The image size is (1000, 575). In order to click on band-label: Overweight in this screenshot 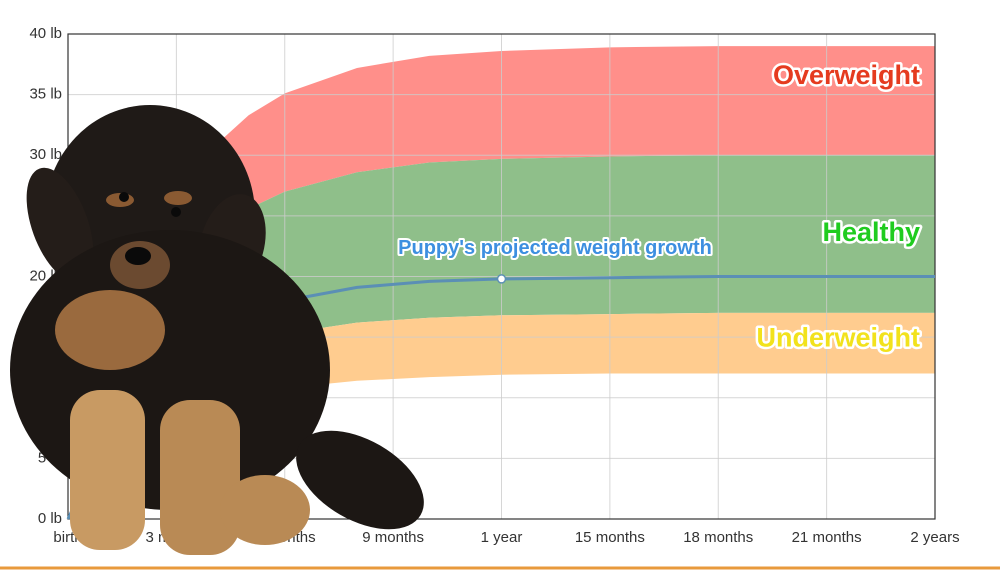, I will do `click(846, 75)`.